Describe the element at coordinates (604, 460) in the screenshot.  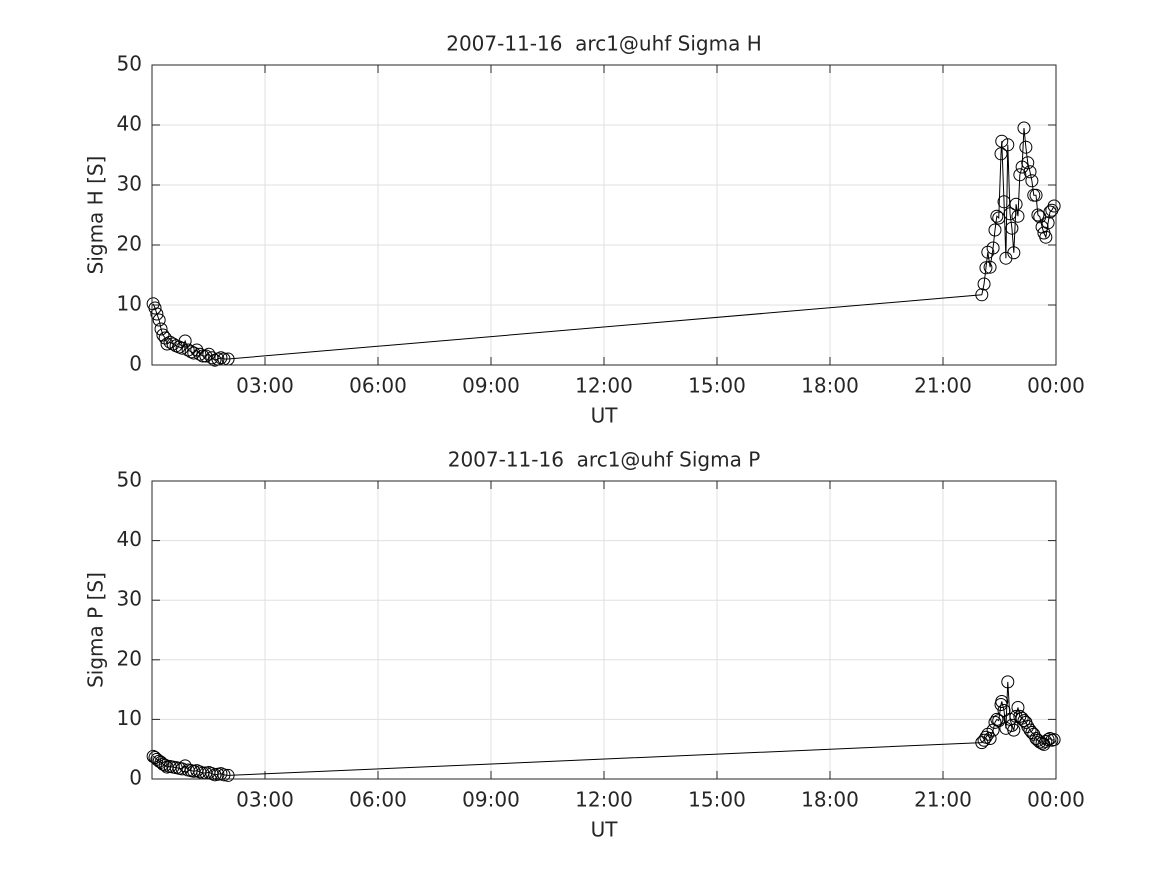
I see `chart-title: 2007-11-16 arc1@uhf Sigma P` at that location.